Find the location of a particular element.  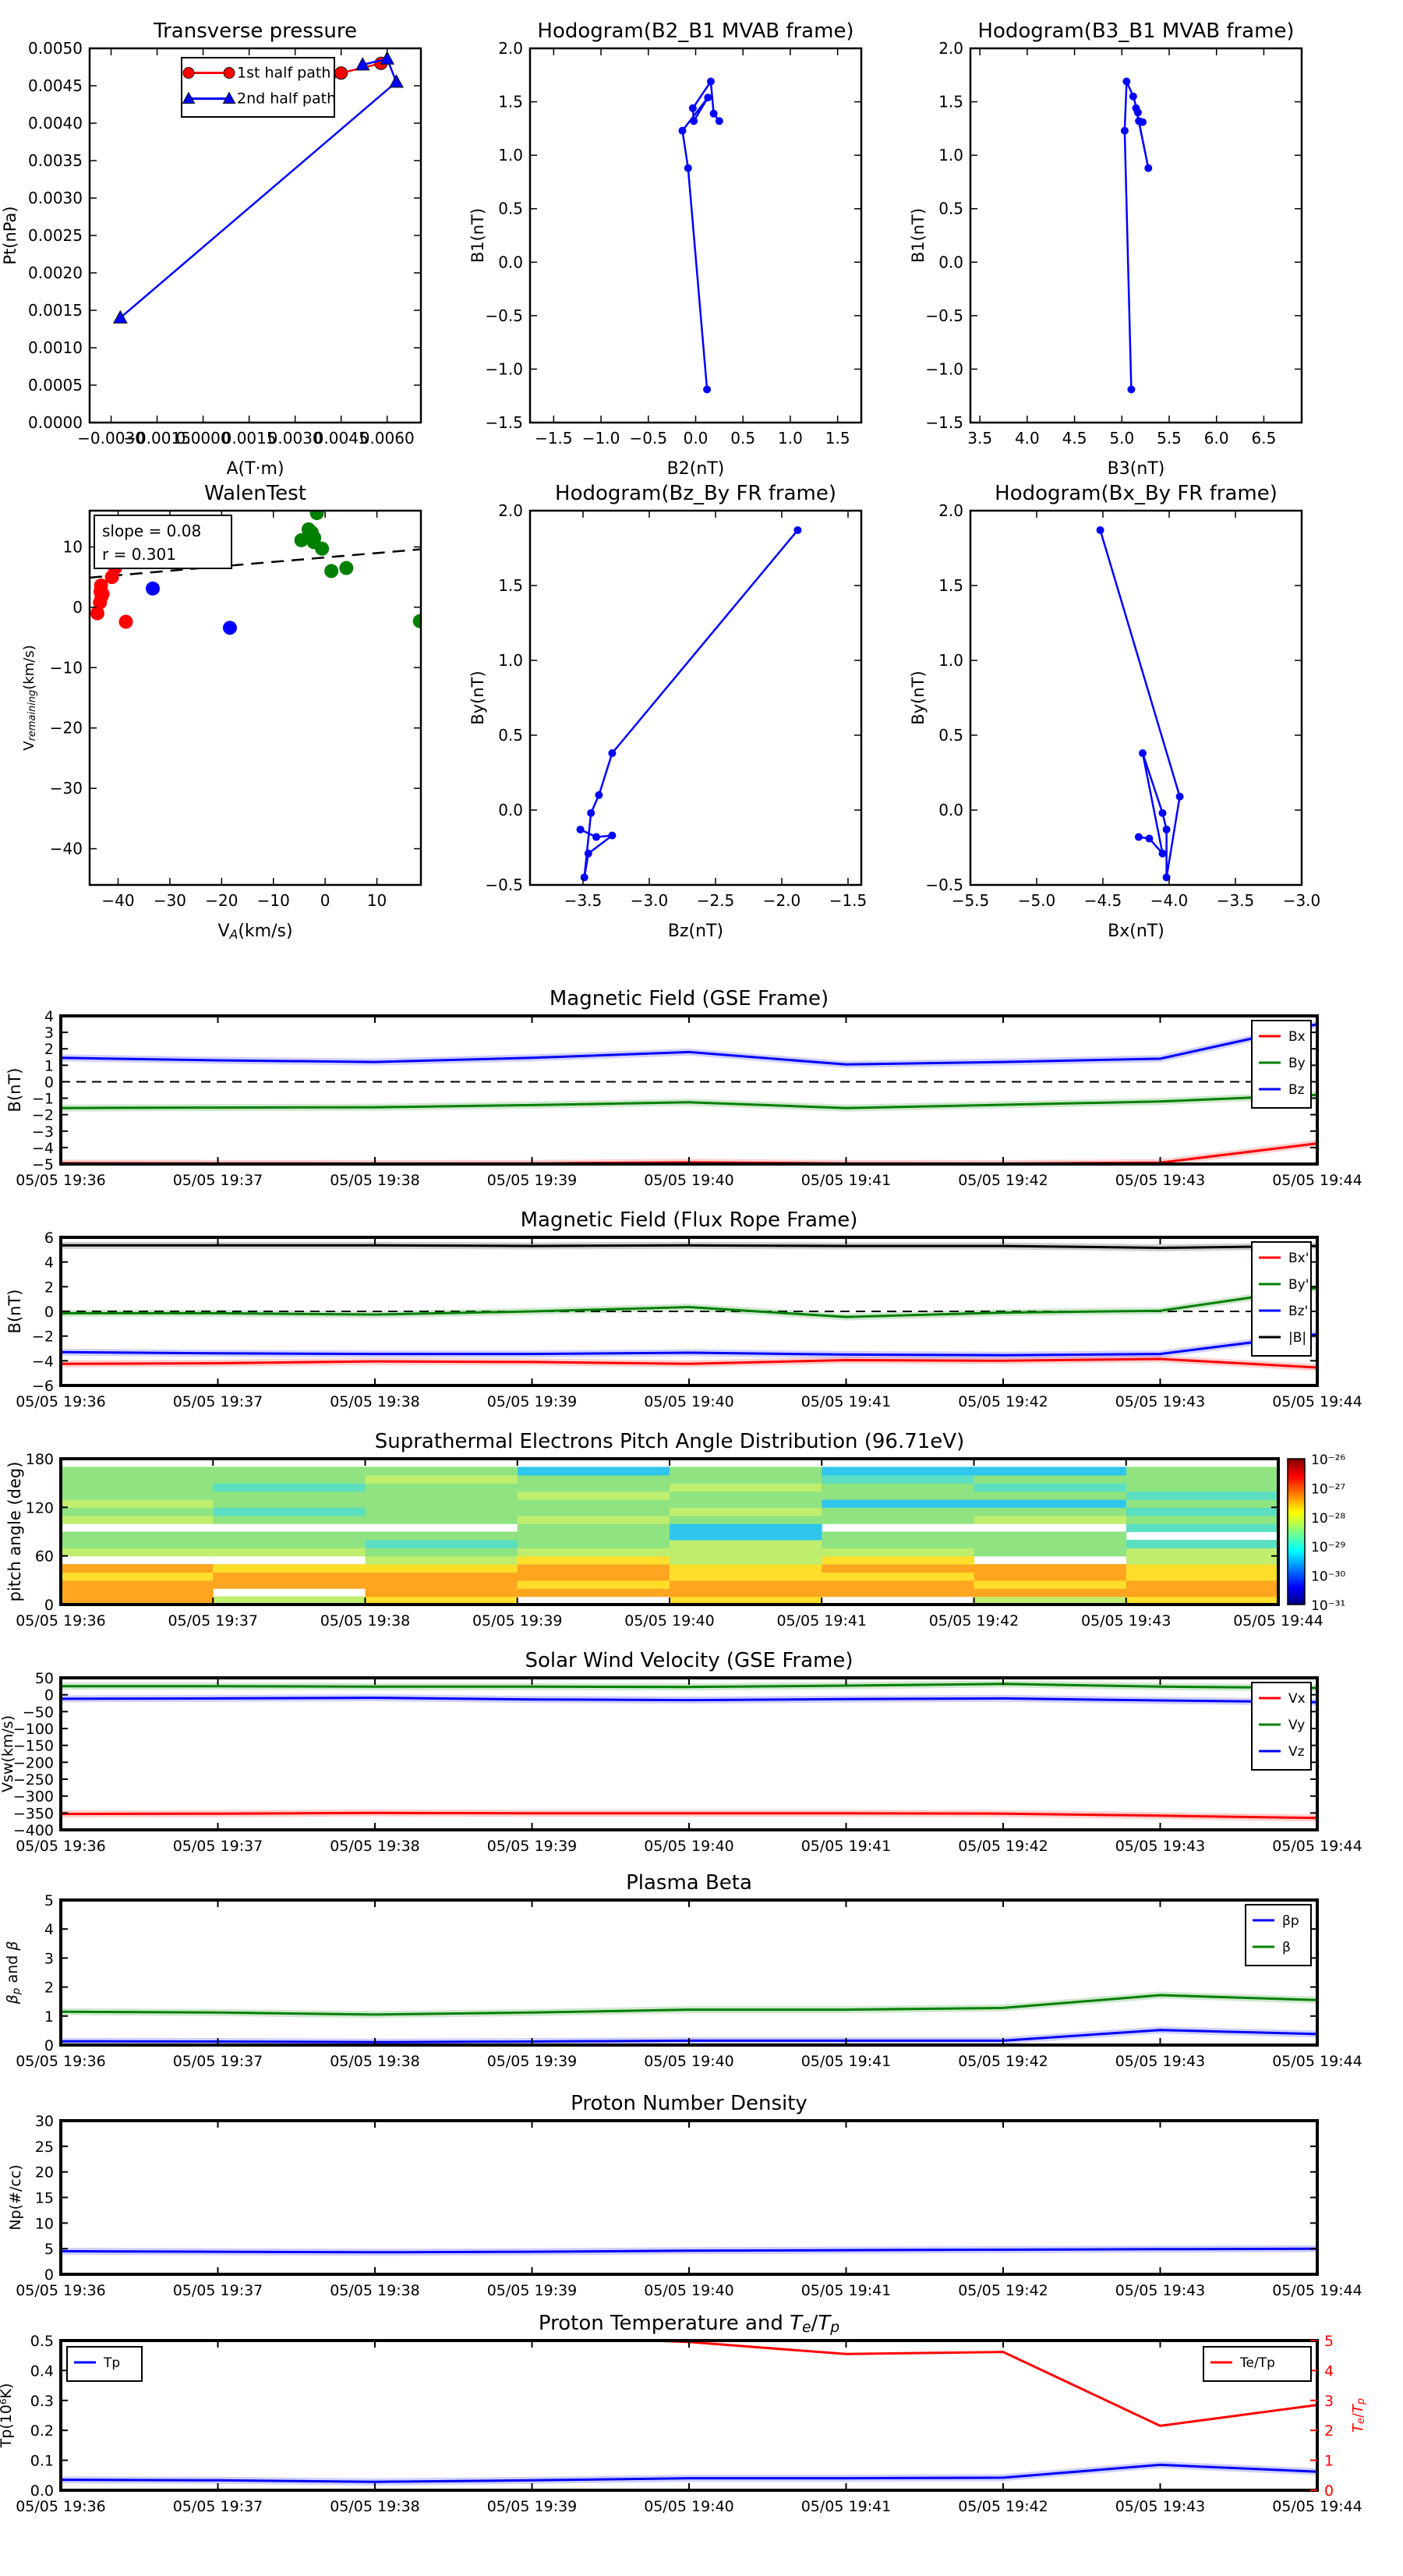

x-tick-label: −4.5 is located at coordinates (1103, 900).